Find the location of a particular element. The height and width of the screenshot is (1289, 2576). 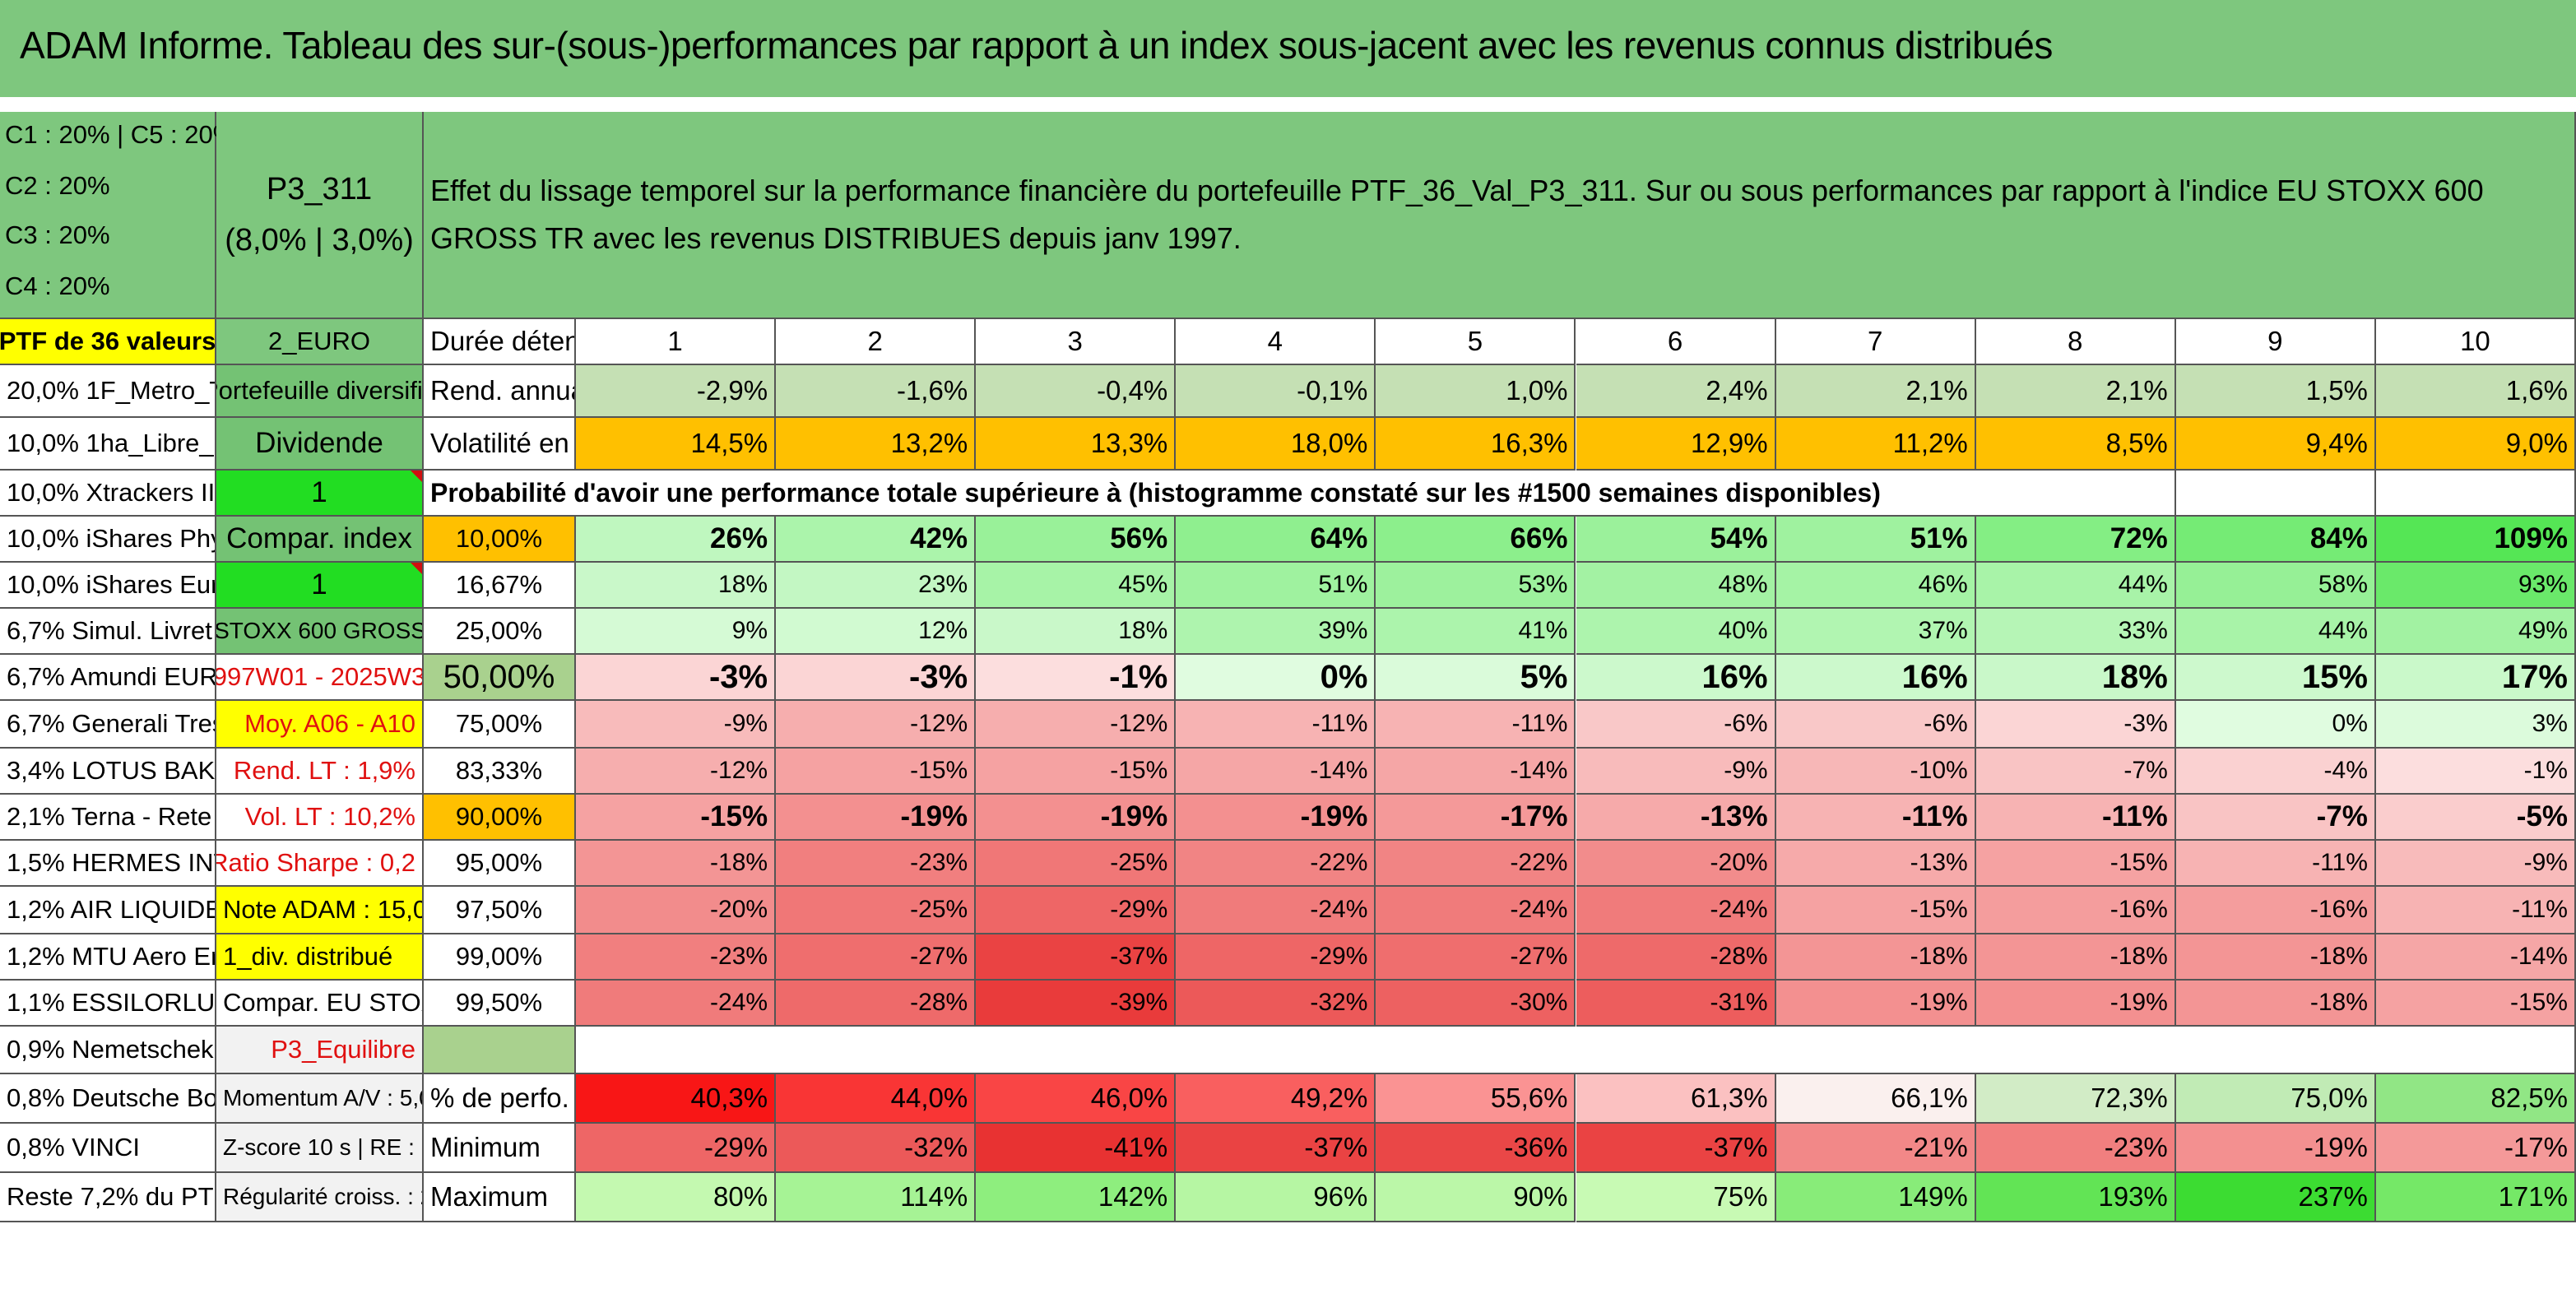

quantile-value: 26% is located at coordinates (676, 540).